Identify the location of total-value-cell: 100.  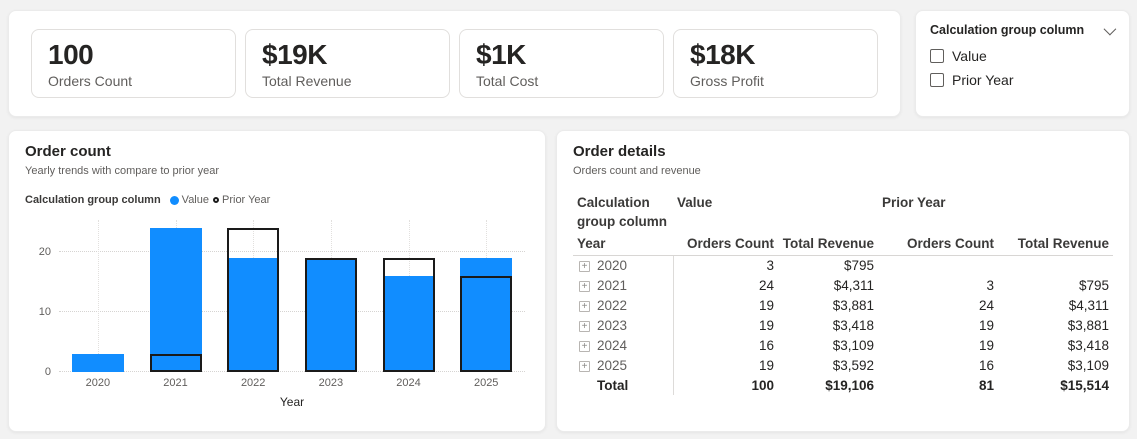
(762, 385).